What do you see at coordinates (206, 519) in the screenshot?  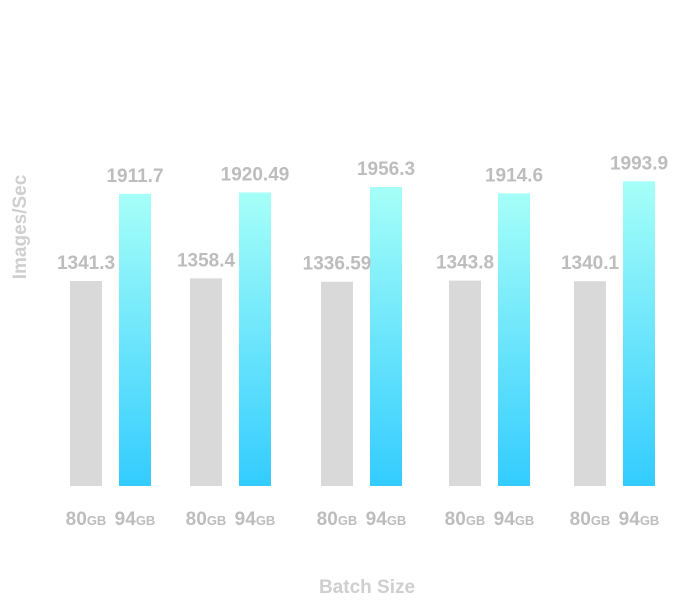 I see `x-tick-80gb-2: 80GB` at bounding box center [206, 519].